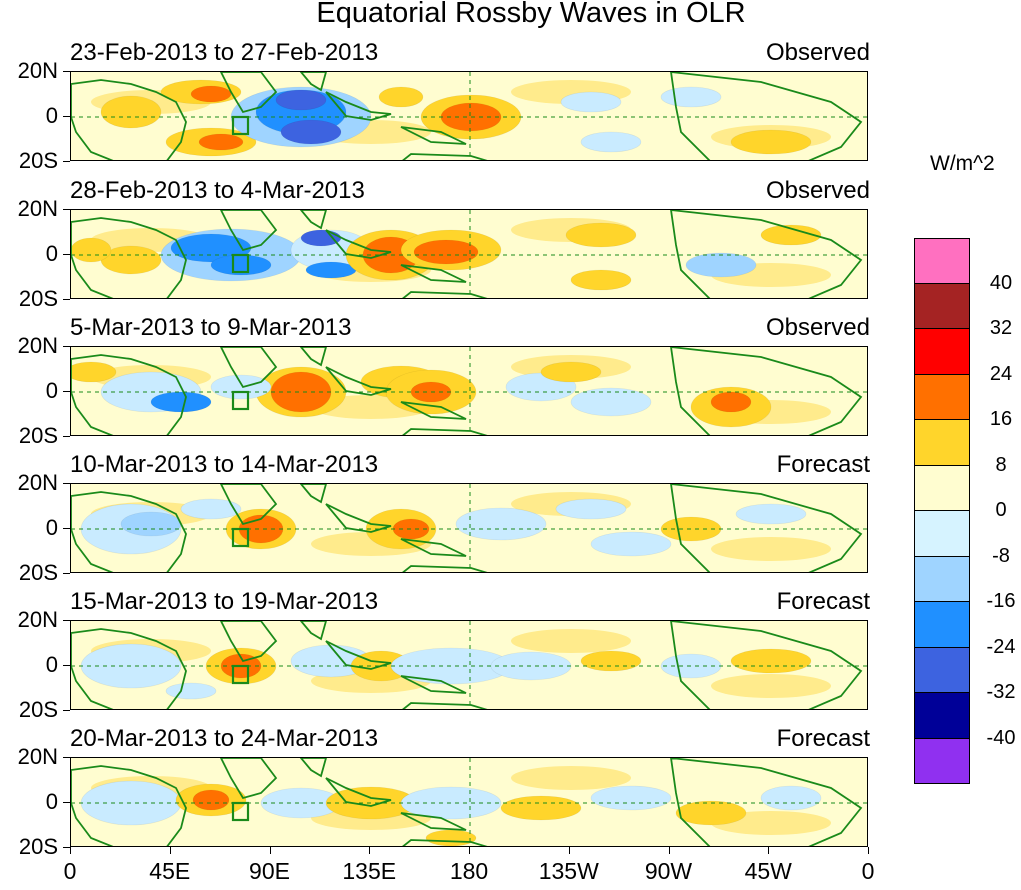 This screenshot has width=1021, height=890. What do you see at coordinates (1001, 737) in the screenshot?
I see `colorbar-label: -40` at bounding box center [1001, 737].